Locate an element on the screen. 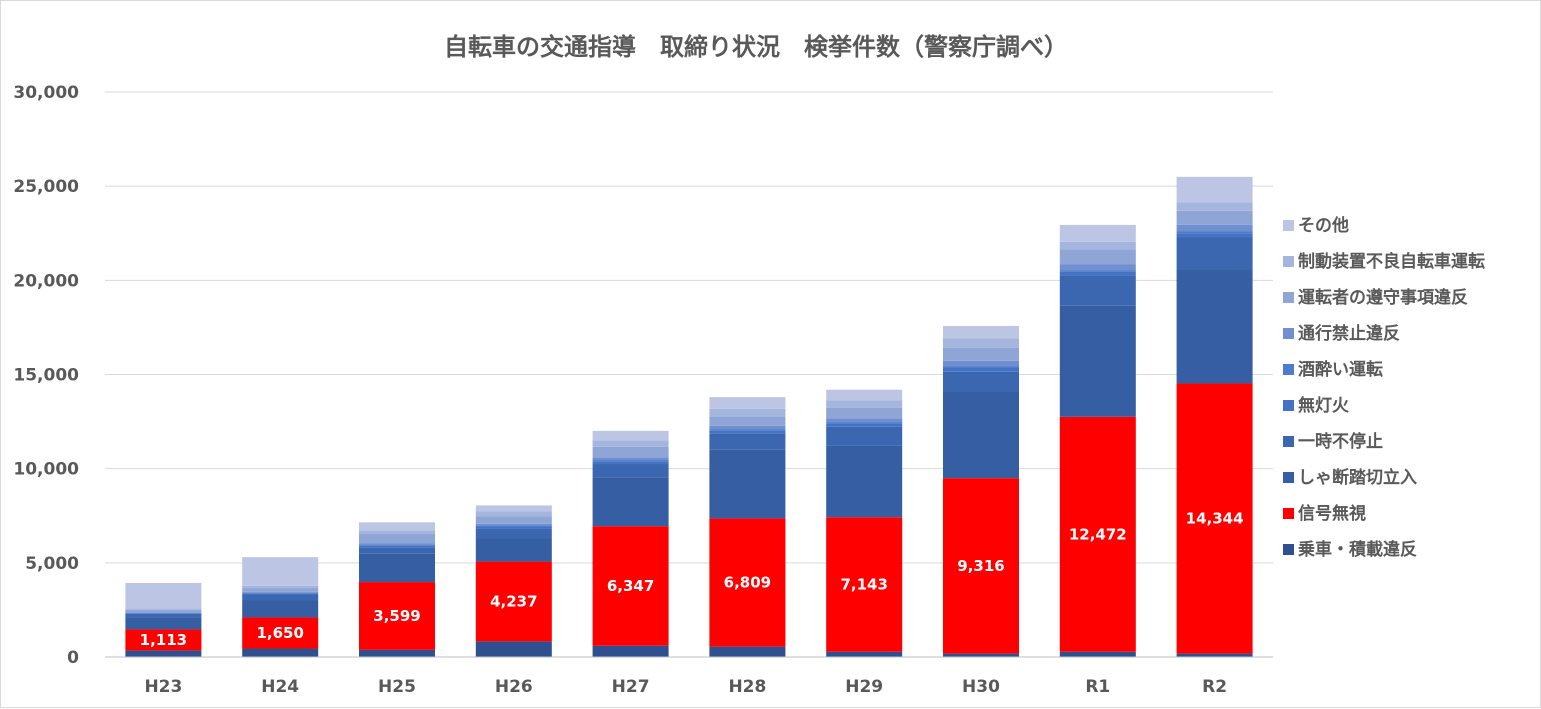  x-tick-label: H29 is located at coordinates (864, 687).